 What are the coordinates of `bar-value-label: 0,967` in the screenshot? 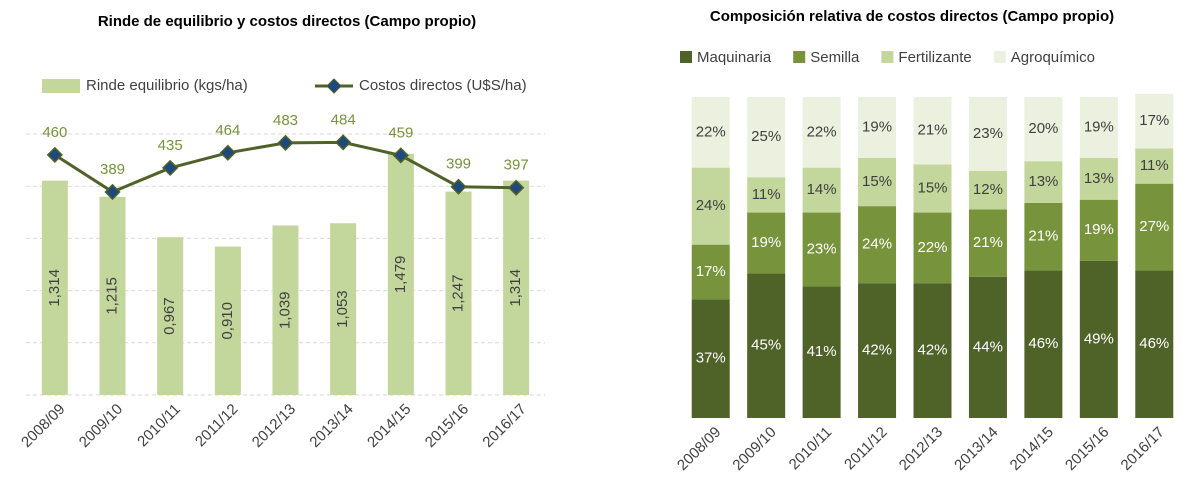 It's located at (169, 316).